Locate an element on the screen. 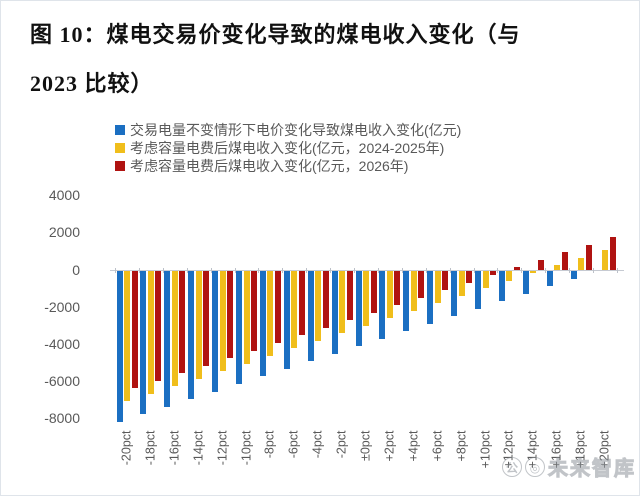 This screenshot has width=640, height=496. legend-label: 交易电量不变情形下电价变化导致煤电收入变化(亿元) is located at coordinates (296, 130).